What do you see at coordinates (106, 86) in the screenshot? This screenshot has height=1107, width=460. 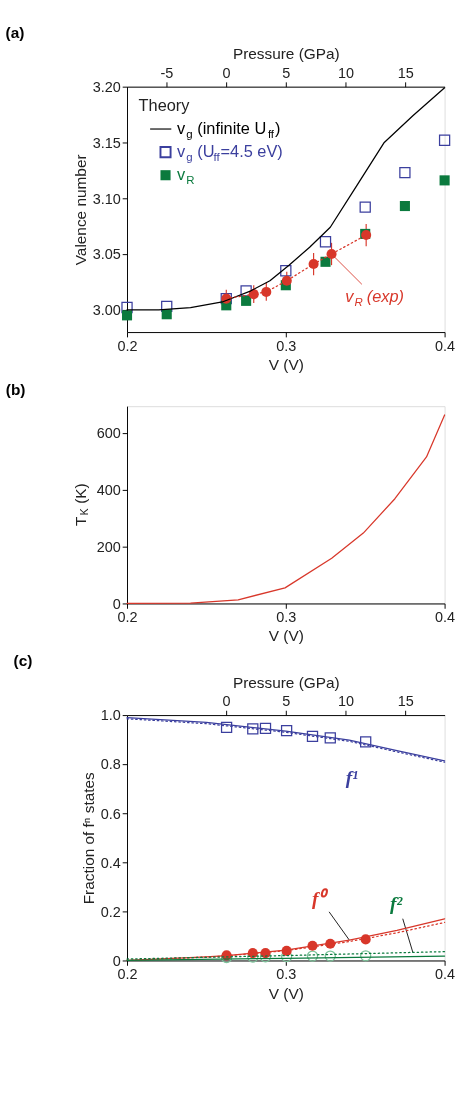 I see `y-tick-label: 3.20` at bounding box center [106, 86].